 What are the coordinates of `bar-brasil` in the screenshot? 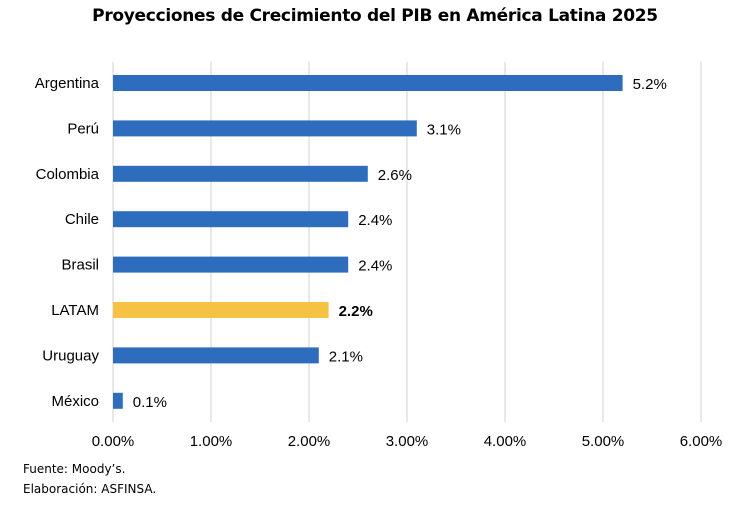 It's located at (231, 264).